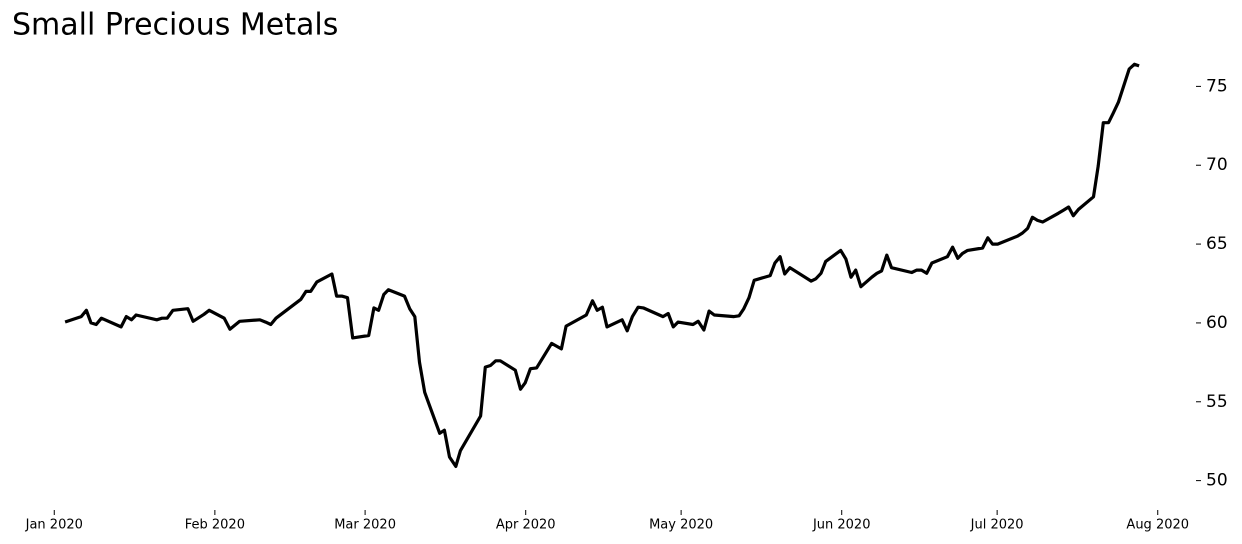  Describe the element at coordinates (1217, 323) in the screenshot. I see `y-tick-label: 60` at that location.